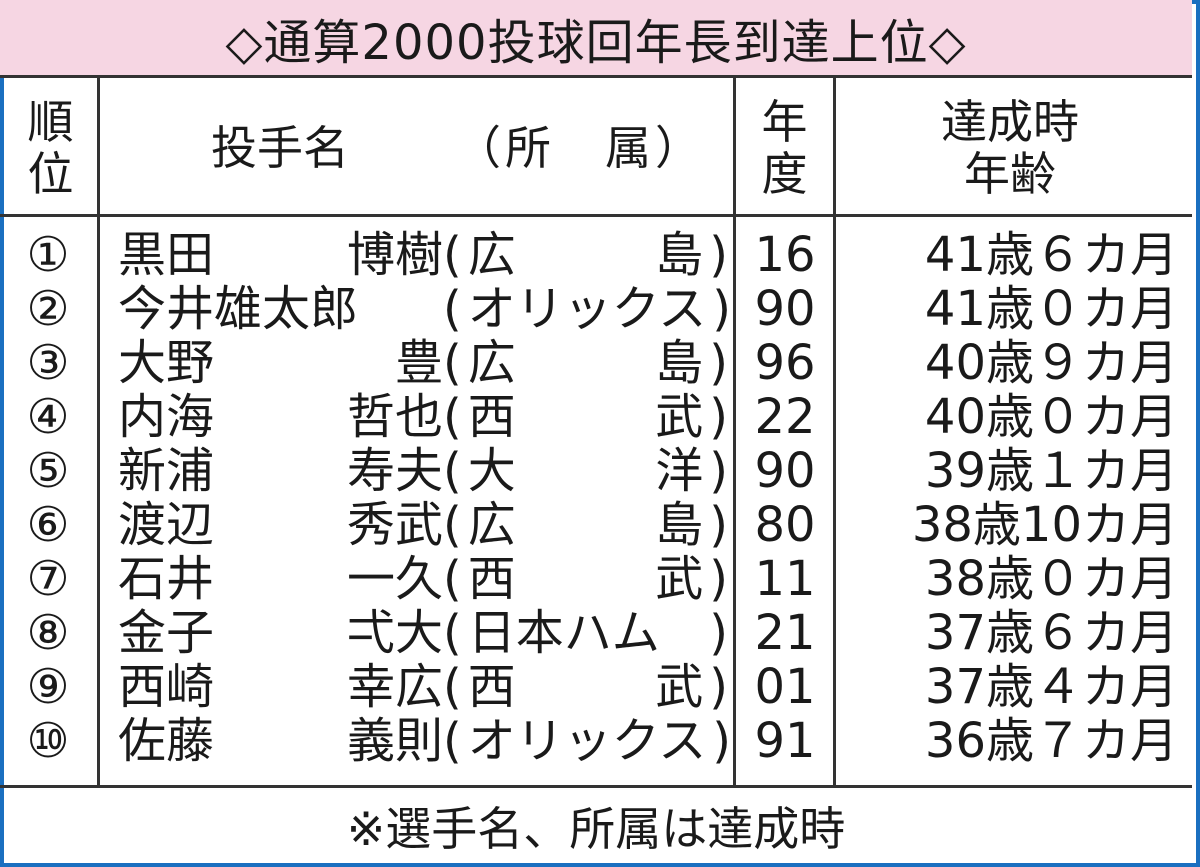 The height and width of the screenshot is (867, 1200). Describe the element at coordinates (48, 633) in the screenshot. I see `rank: ⑧` at that location.